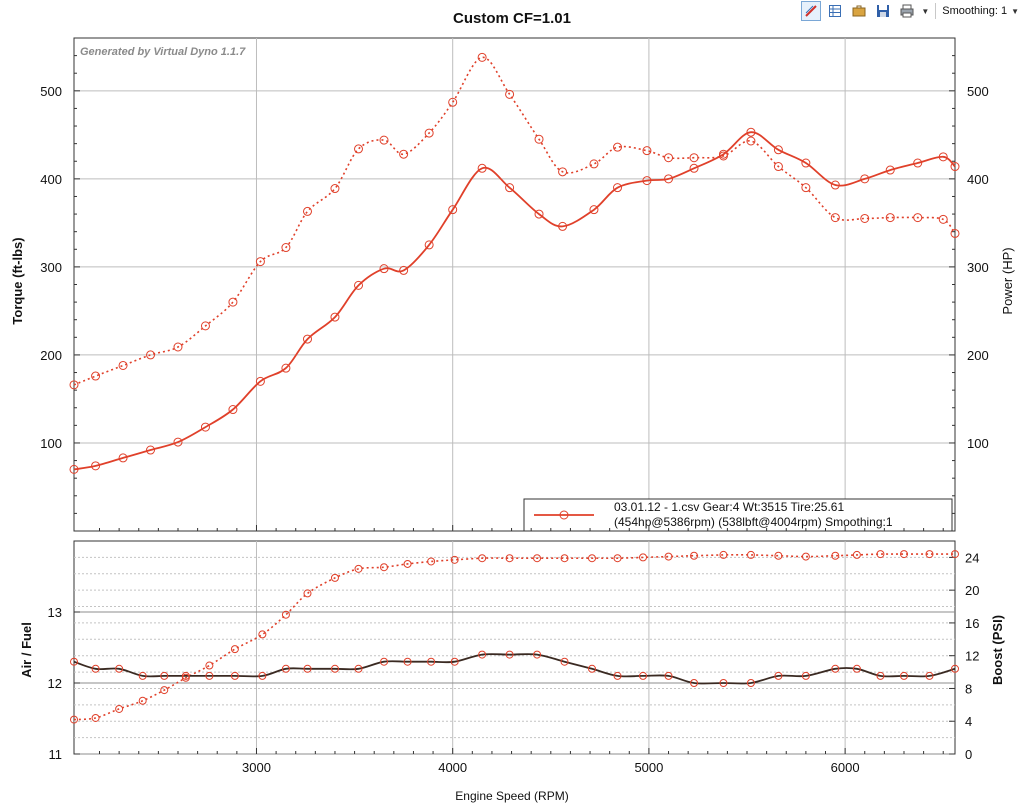 Image resolution: width=1023 pixels, height=807 pixels. I want to click on afr-tick-label: 12, so click(55, 683).